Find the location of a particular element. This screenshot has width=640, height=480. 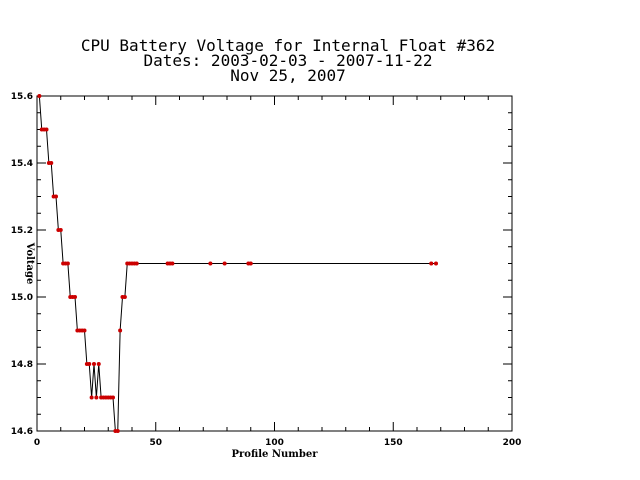

x-tick-label: 50 is located at coordinates (155, 443).